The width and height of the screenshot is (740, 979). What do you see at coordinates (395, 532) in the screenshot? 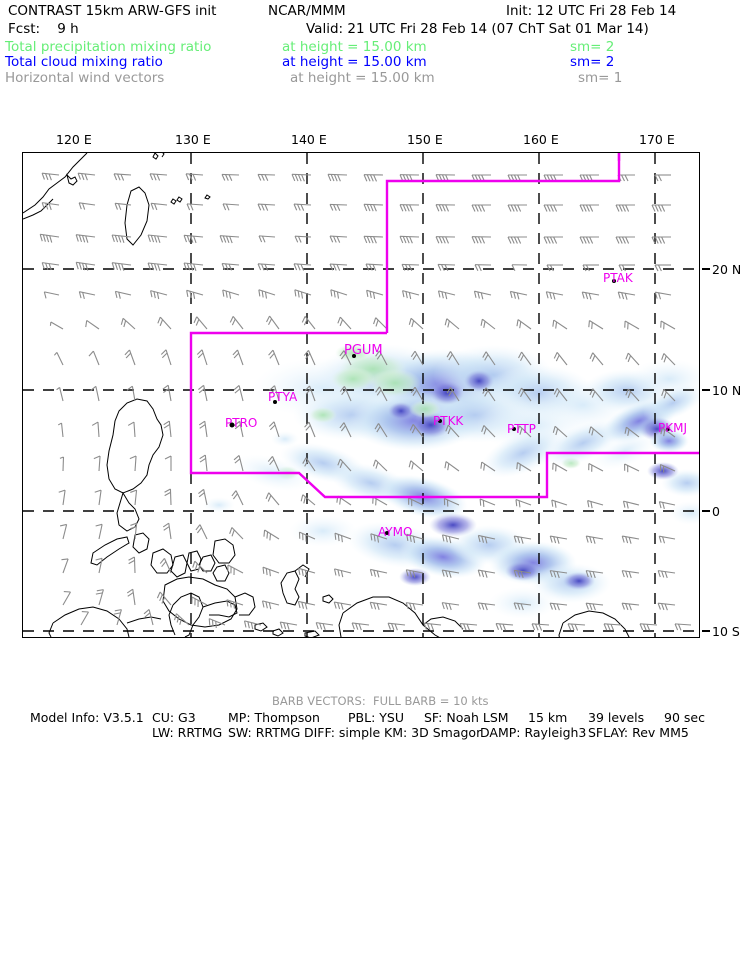
I see `station-label-AYMO: AYMO` at bounding box center [395, 532].